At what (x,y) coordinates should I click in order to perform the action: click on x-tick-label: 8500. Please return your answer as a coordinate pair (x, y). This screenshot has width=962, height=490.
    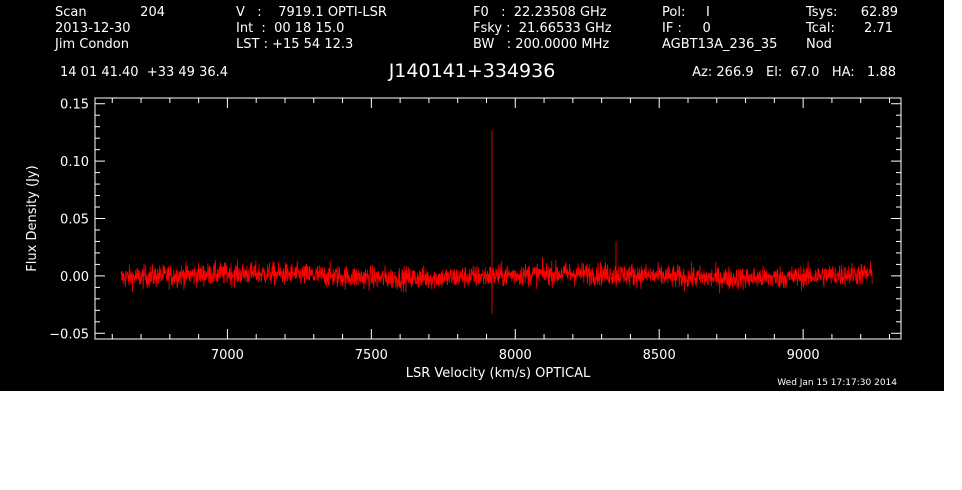
    Looking at the image, I should click on (659, 355).